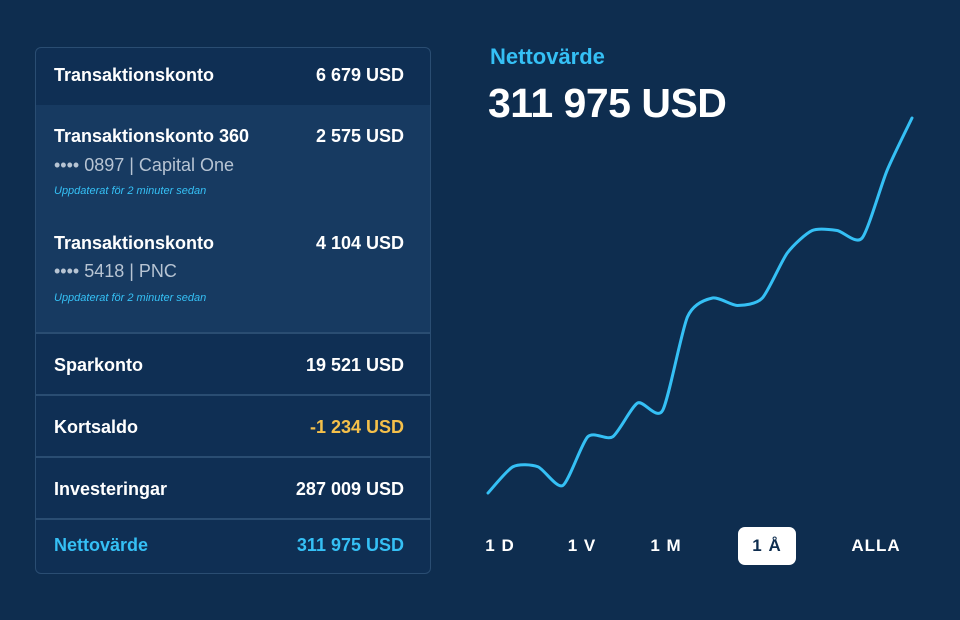 The image size is (960, 620). I want to click on account-title: Transaktionskonto 360, so click(152, 136).